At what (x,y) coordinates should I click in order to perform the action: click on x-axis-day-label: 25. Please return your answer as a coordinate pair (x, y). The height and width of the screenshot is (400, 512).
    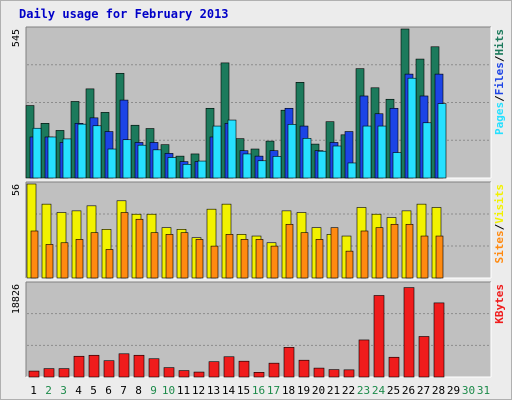
    Looking at the image, I should click on (393, 390).